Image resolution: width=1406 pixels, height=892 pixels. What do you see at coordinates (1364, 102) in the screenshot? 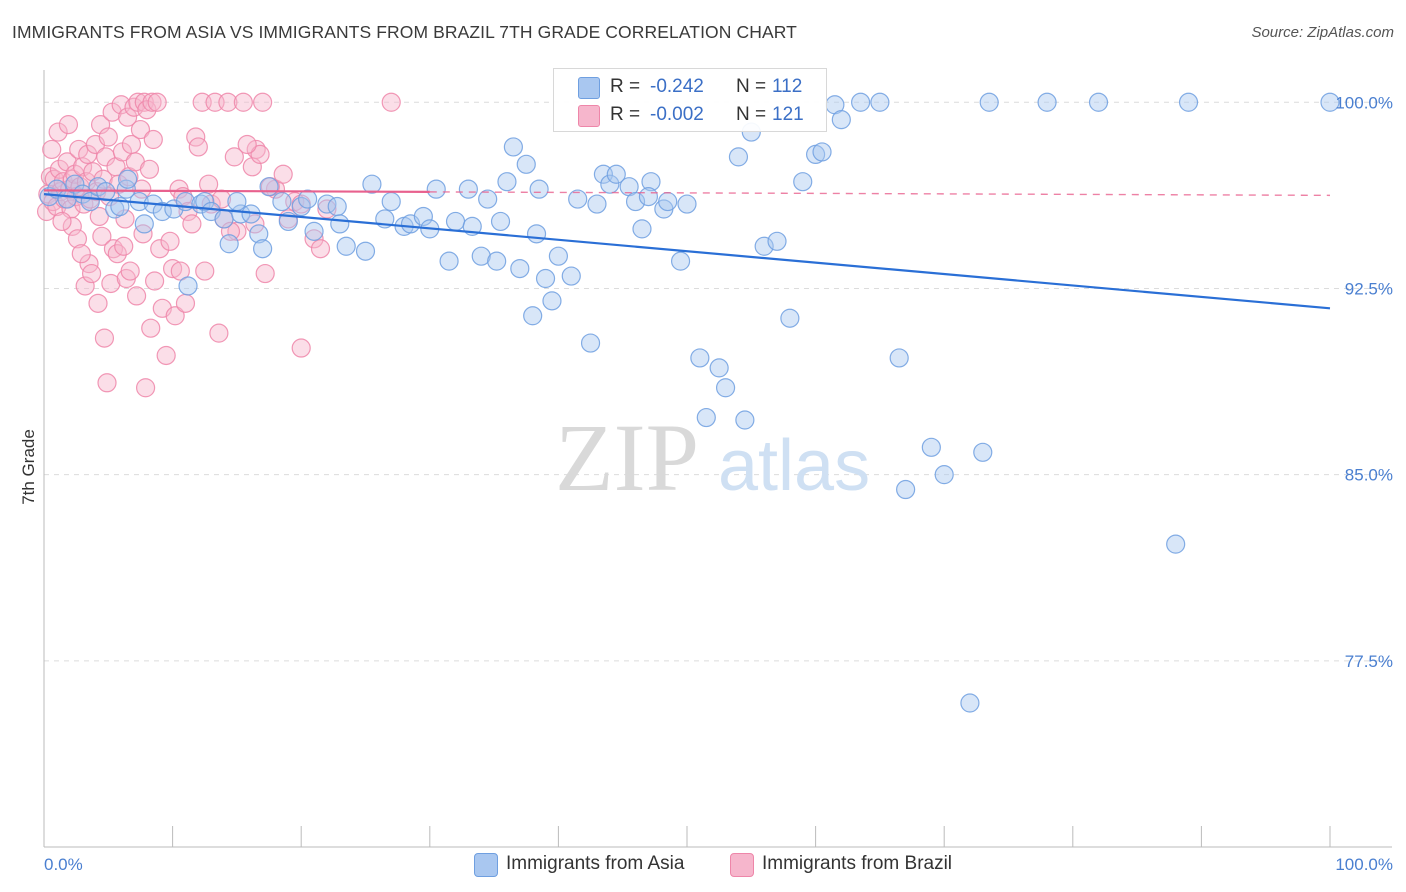
I see `y-tick-label: 100.0%` at bounding box center [1364, 102].